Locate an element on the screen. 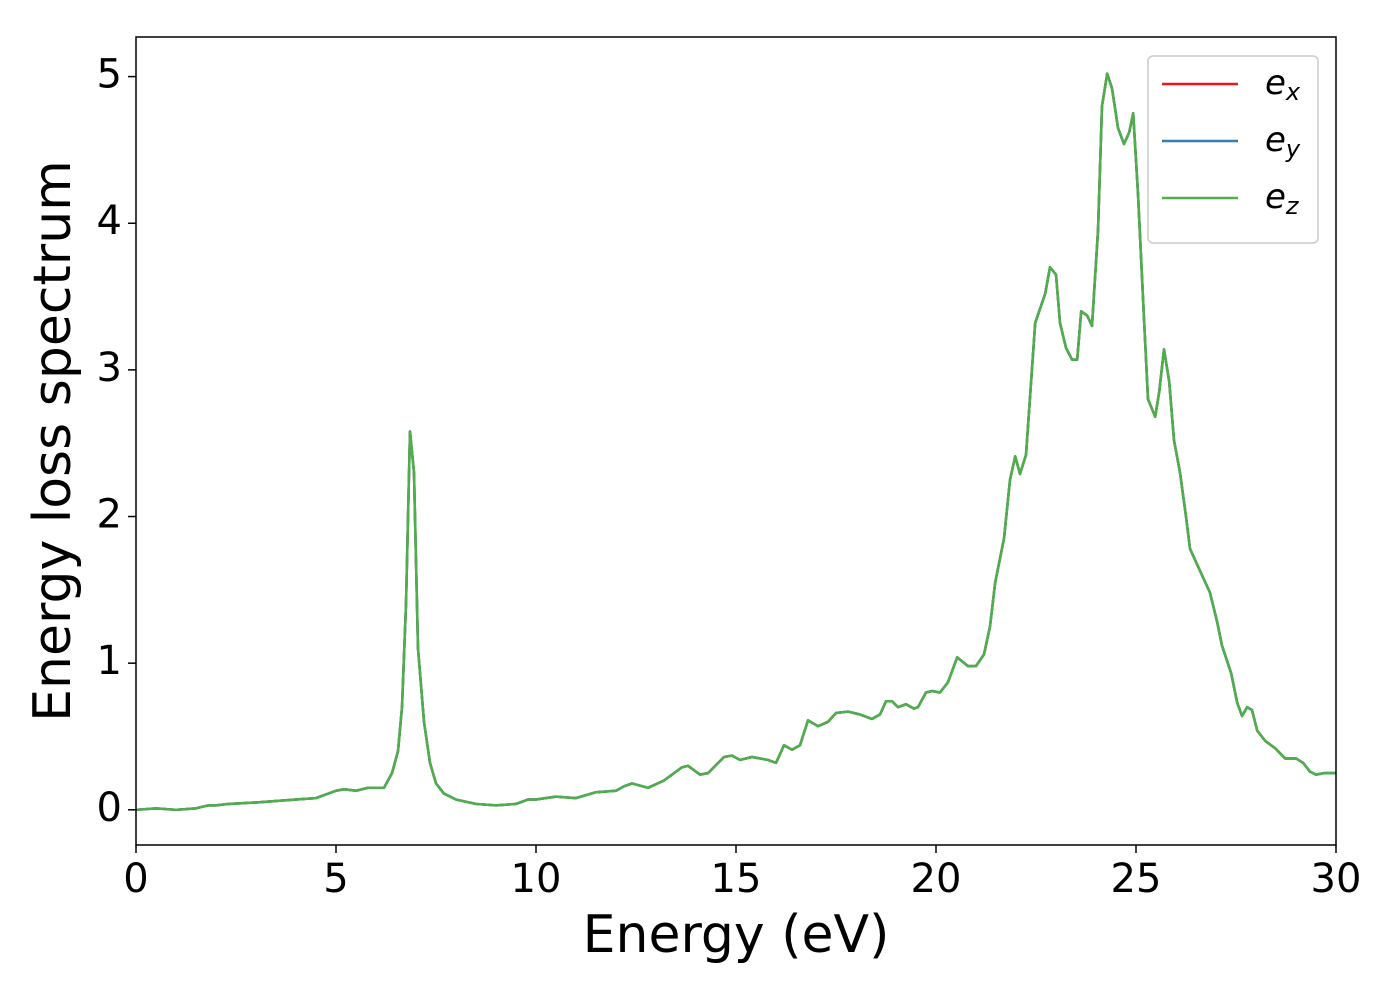 This screenshot has height=1000, width=1400. x-tick-label: 30 is located at coordinates (1336, 879).